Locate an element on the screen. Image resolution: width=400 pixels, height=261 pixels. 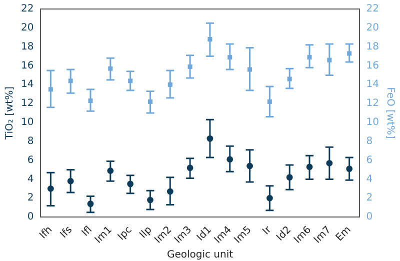
y2-tick-label: 14 is located at coordinates (373, 84).